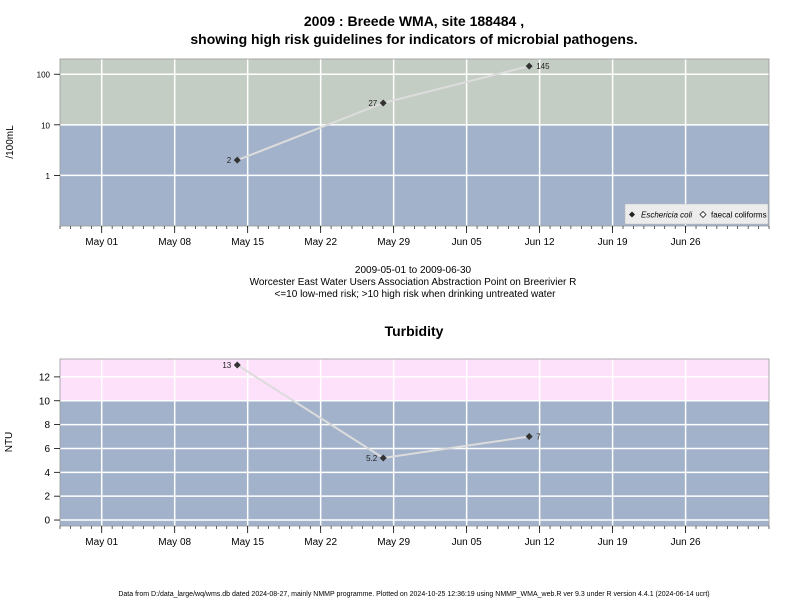 This screenshot has width=800, height=600. What do you see at coordinates (372, 103) in the screenshot?
I see `data-label: 27` at bounding box center [372, 103].